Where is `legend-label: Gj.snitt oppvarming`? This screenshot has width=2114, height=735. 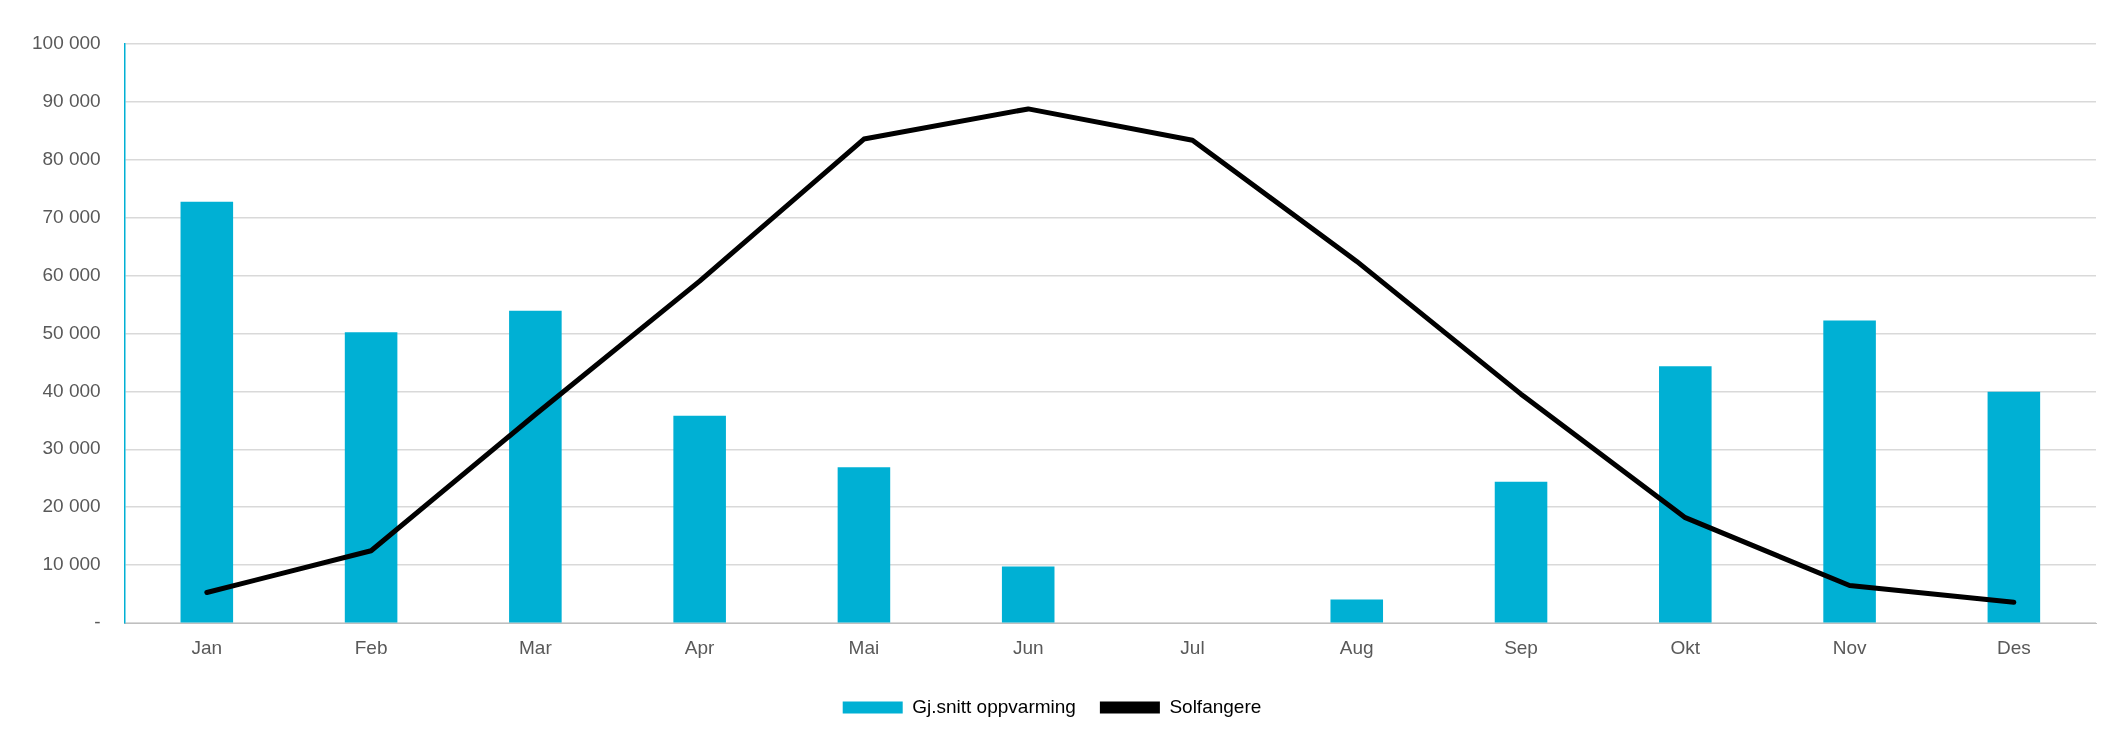
legend-label: Gj.snitt oppvarming is located at coordinates (994, 706).